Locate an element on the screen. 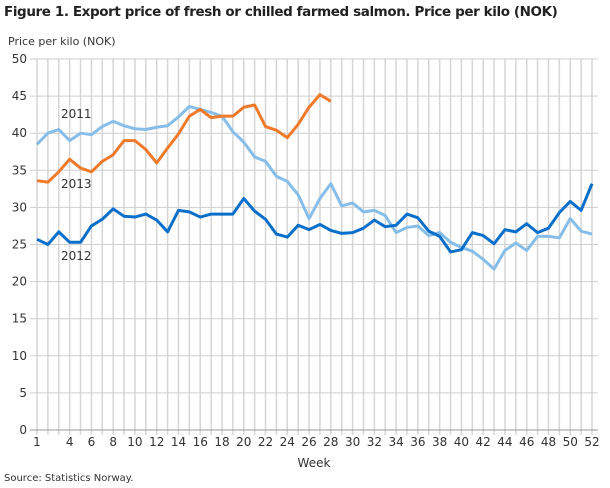 The height and width of the screenshot is (488, 610). series-line-2012 is located at coordinates (315, 218).